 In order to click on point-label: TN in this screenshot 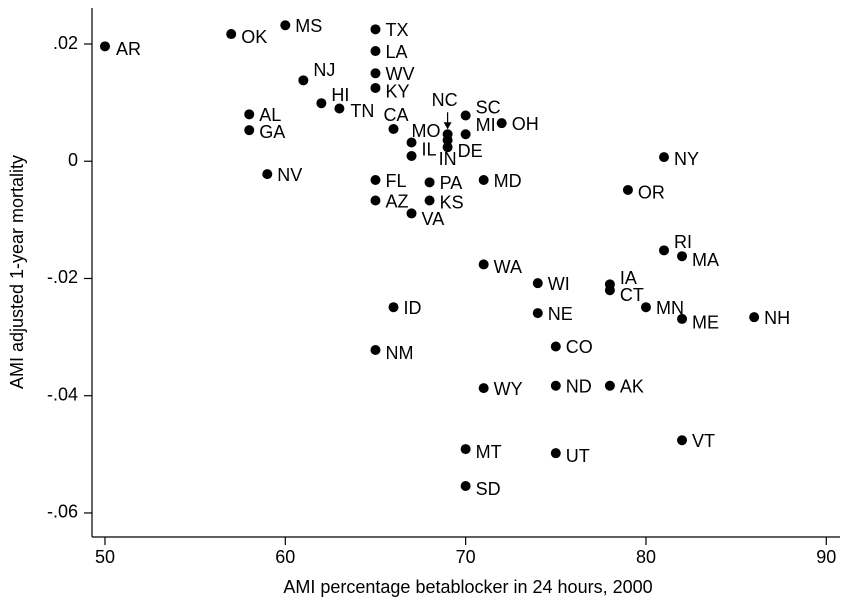, I will do `click(362, 111)`.